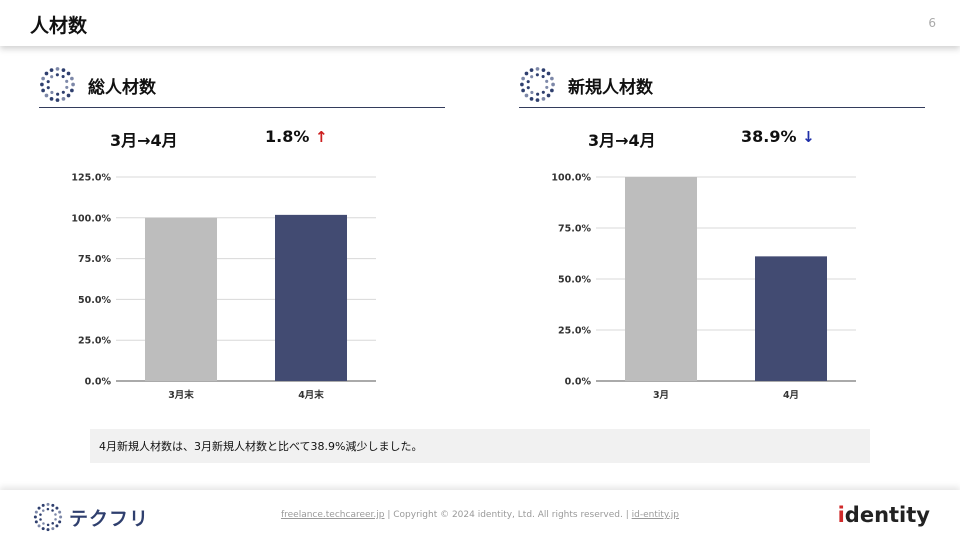 This screenshot has width=960, height=540. I want to click on identity-logo-rest: dentity, so click(887, 515).